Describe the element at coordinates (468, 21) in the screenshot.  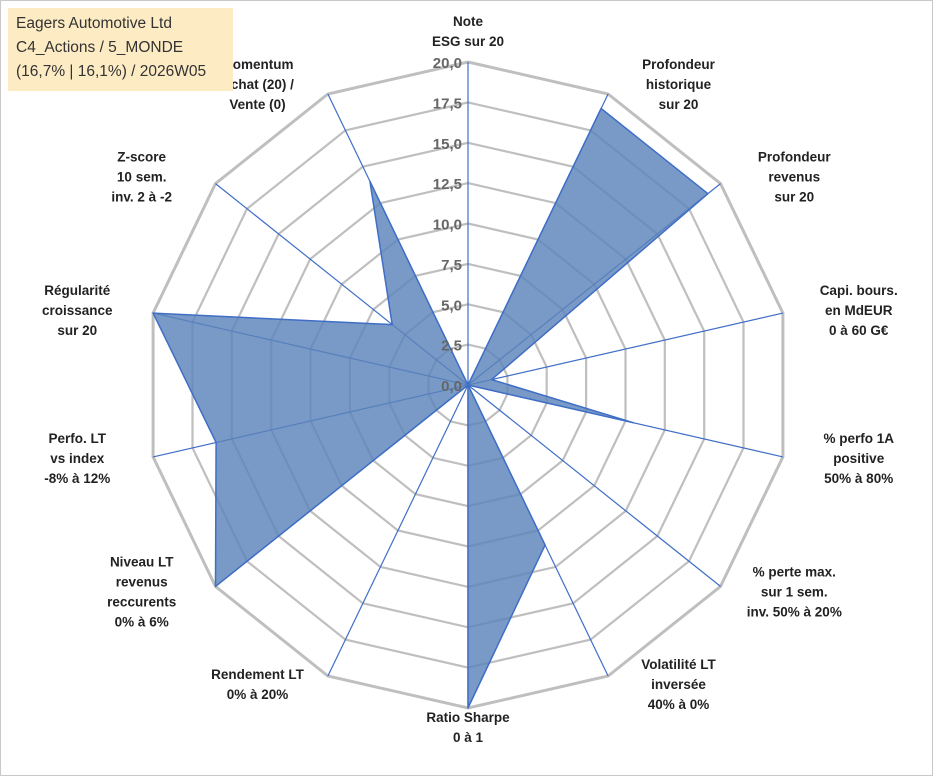
I see `axis-label-line: Note` at that location.